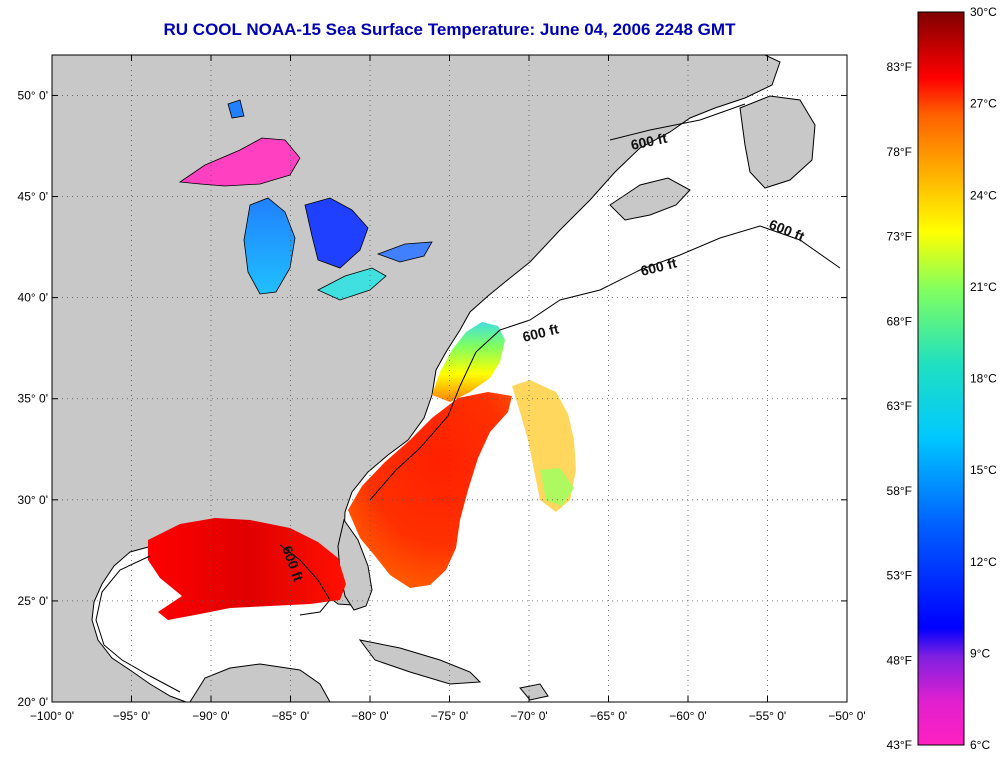  I want to click on longitude-tick-label: −90° 0', so click(210, 716).